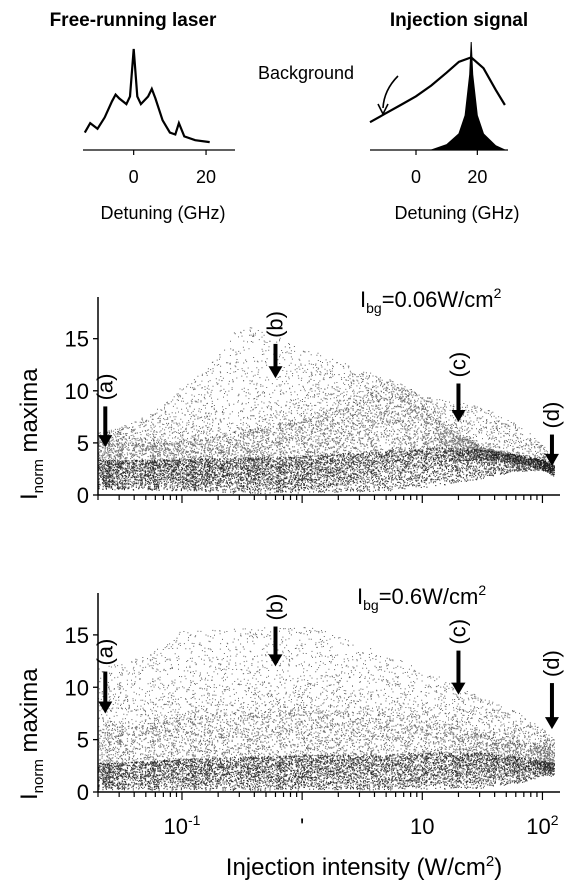 The height and width of the screenshot is (888, 569). Describe the element at coordinates (477, 177) in the screenshot. I see `injection-x-tick-label: 20` at that location.